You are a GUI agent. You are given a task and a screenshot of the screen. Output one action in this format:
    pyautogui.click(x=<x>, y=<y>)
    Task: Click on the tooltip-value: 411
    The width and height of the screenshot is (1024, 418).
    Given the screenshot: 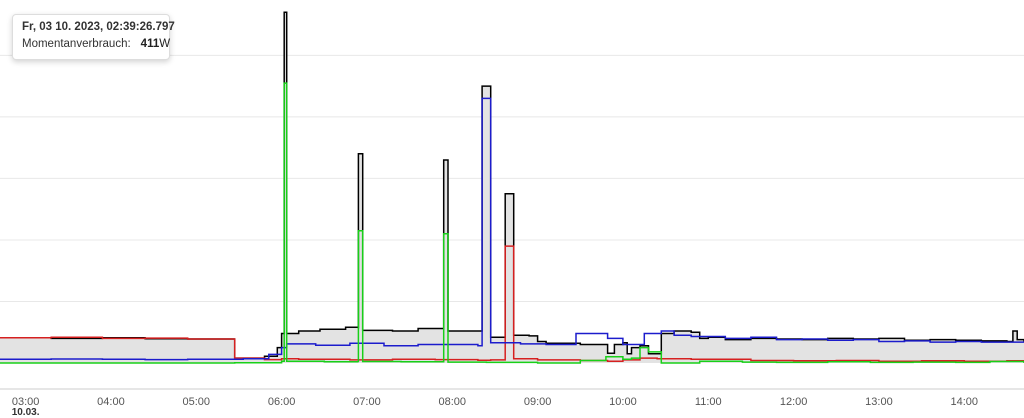 What is the action you would take?
    pyautogui.click(x=150, y=44)
    